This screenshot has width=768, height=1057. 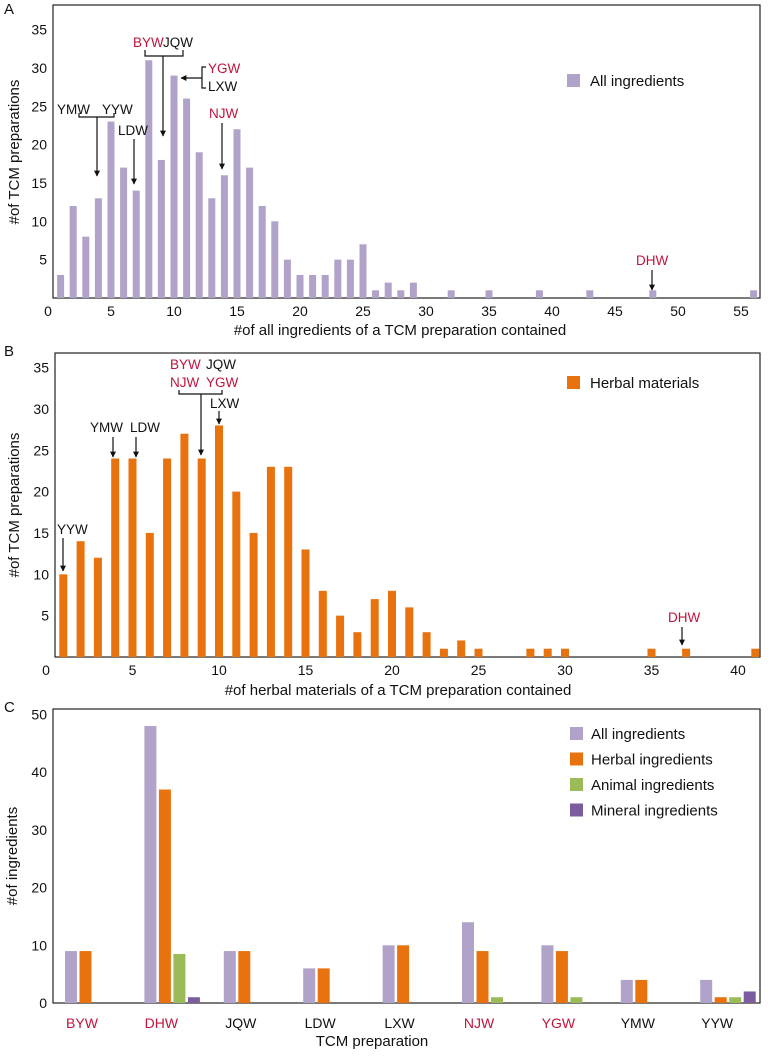 What do you see at coordinates (306, 670) in the screenshot?
I see `x-tick-label: 15` at bounding box center [306, 670].